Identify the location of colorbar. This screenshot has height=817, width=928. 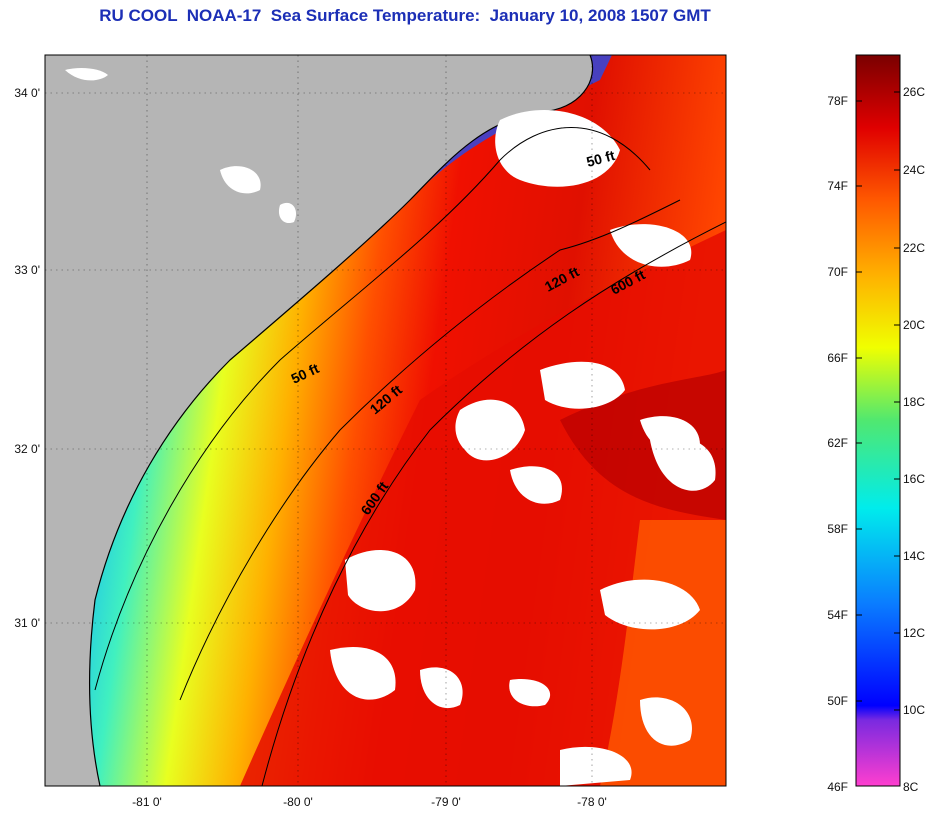
(878, 420).